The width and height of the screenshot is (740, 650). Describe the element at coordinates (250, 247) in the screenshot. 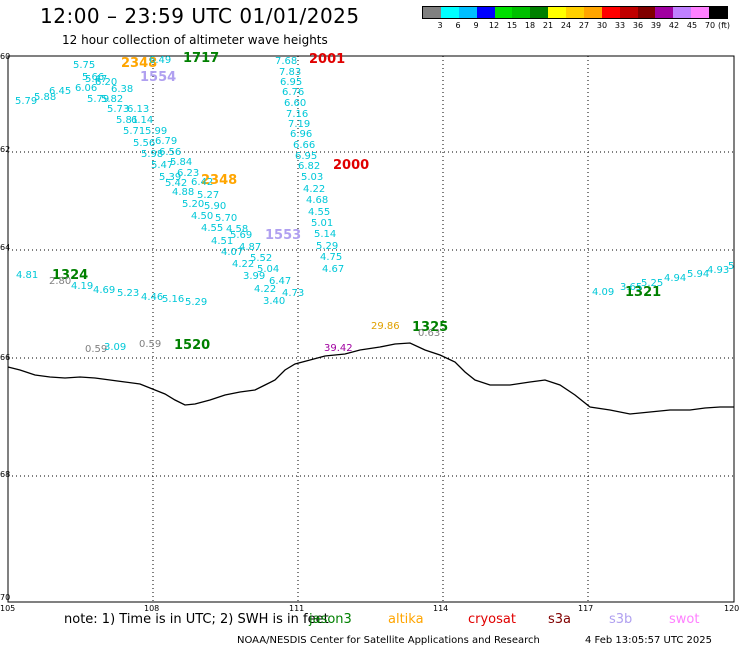

I see `wave-height-value: 4.87` at that location.